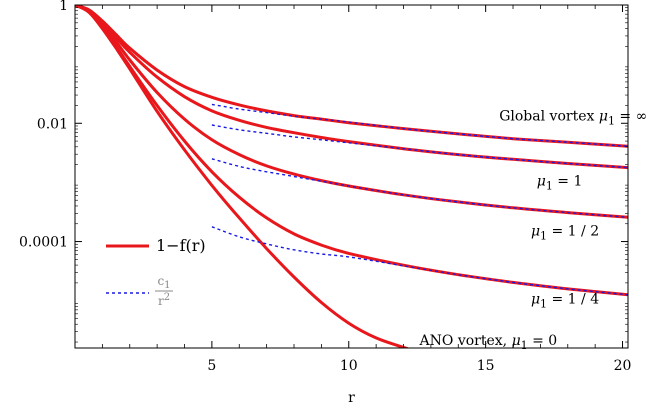 The height and width of the screenshot is (415, 662). What do you see at coordinates (565, 233) in the screenshot?
I see `annotation-mu_half: μ1 = 1 / 2` at bounding box center [565, 233].